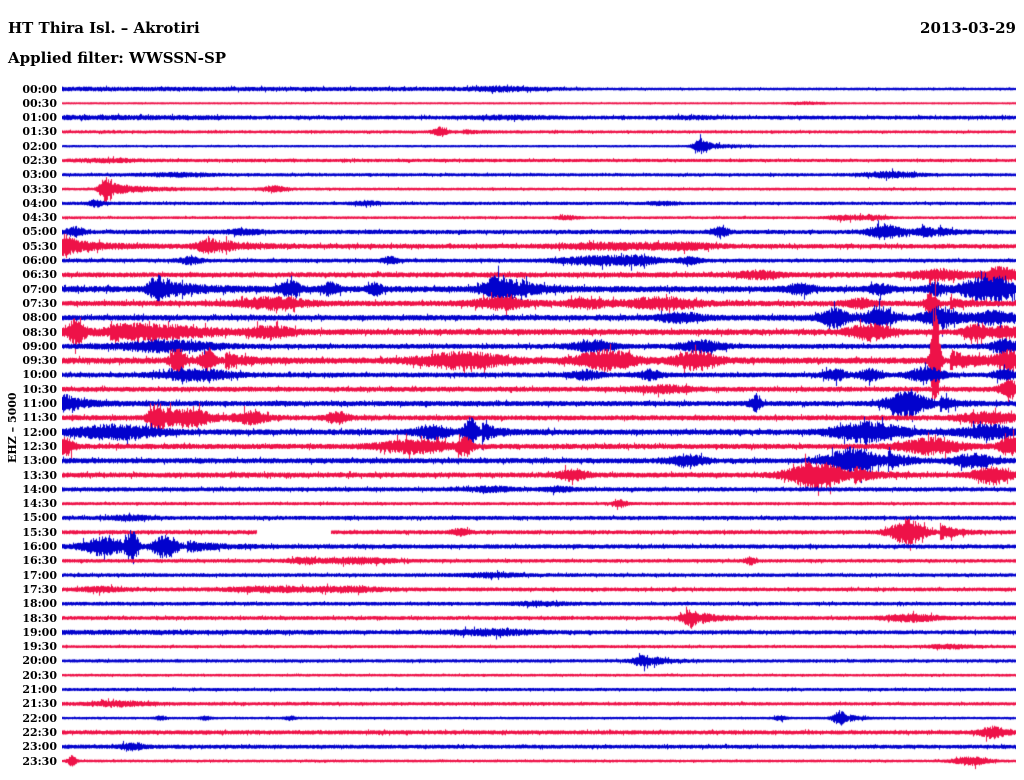 Image resolution: width=1024 pixels, height=780 pixels. I want to click on row-time-label: 14:30, so click(39, 504).